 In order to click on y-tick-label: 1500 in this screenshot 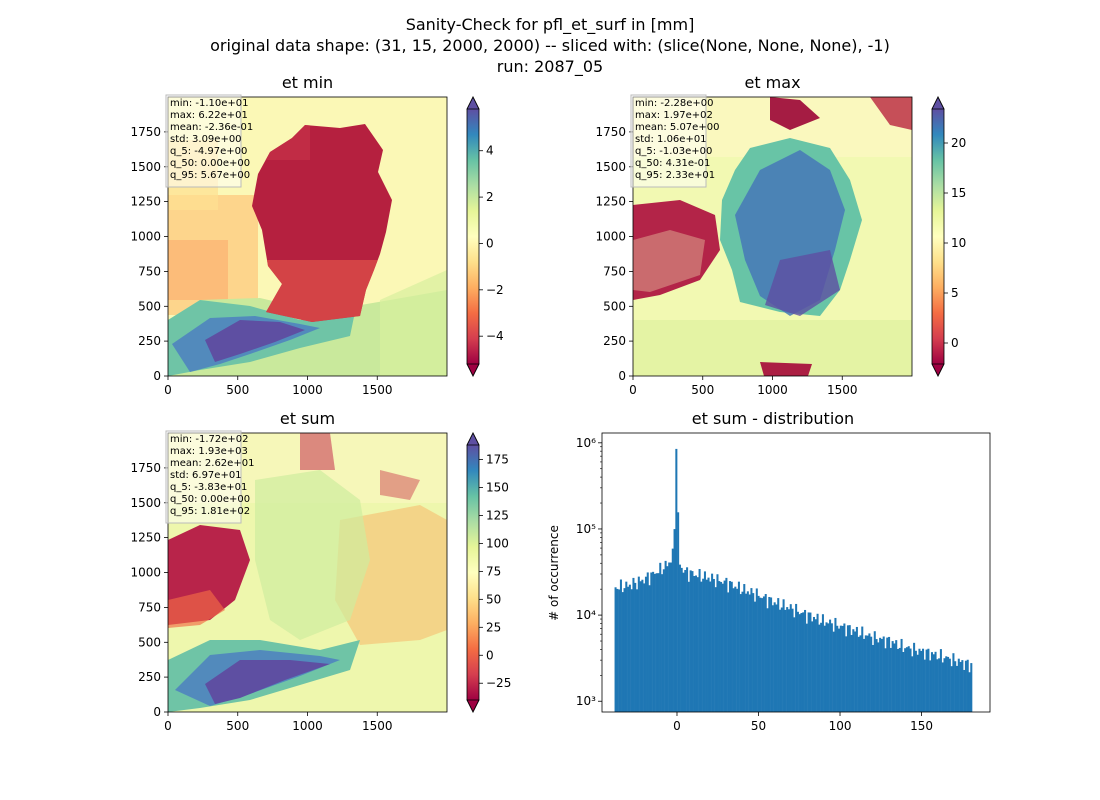, I will do `click(145, 167)`.